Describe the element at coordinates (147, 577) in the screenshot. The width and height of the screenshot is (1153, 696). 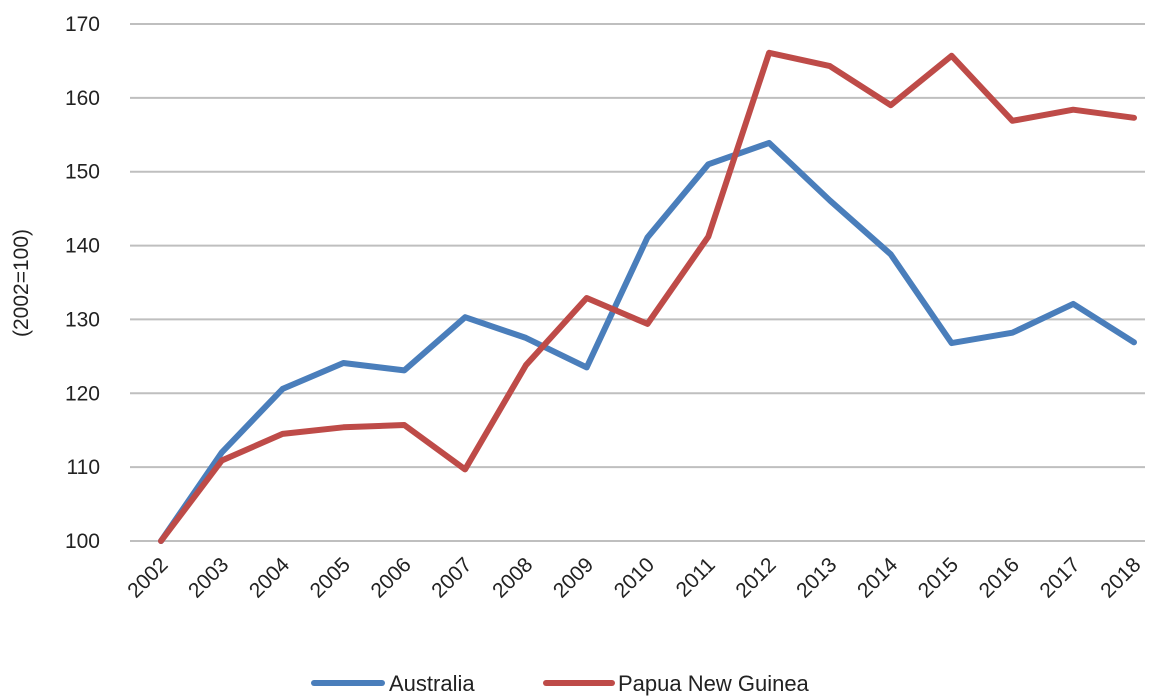
I see `x-tick-label: 2002` at that location.